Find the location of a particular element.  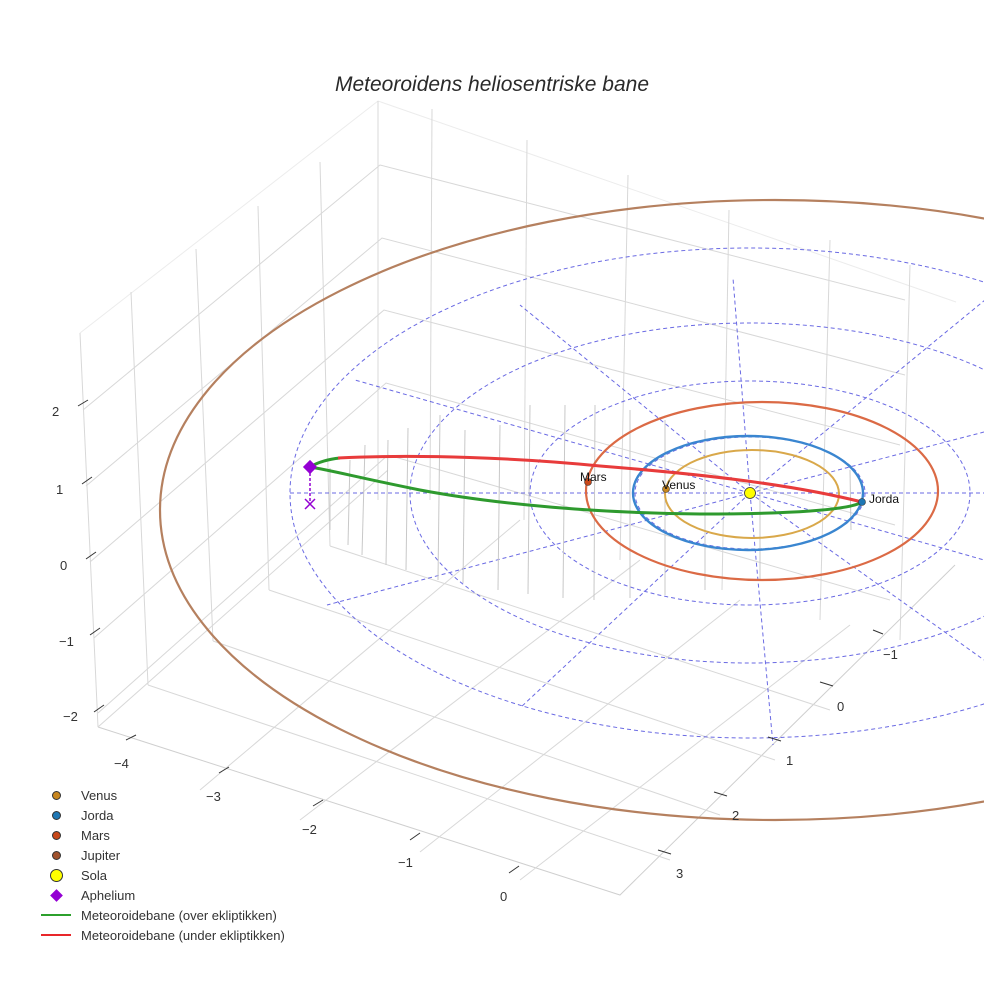

legend-label: Meteoroidebane (under ekliptikken) is located at coordinates (183, 935).